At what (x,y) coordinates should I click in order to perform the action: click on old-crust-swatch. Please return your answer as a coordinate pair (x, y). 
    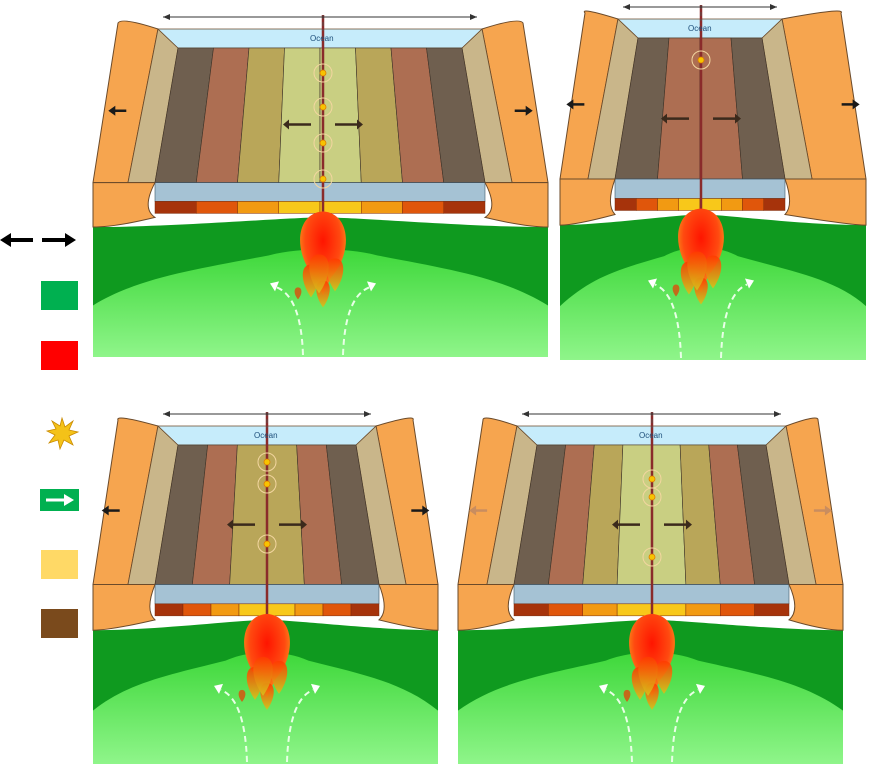
    Looking at the image, I should click on (59, 623).